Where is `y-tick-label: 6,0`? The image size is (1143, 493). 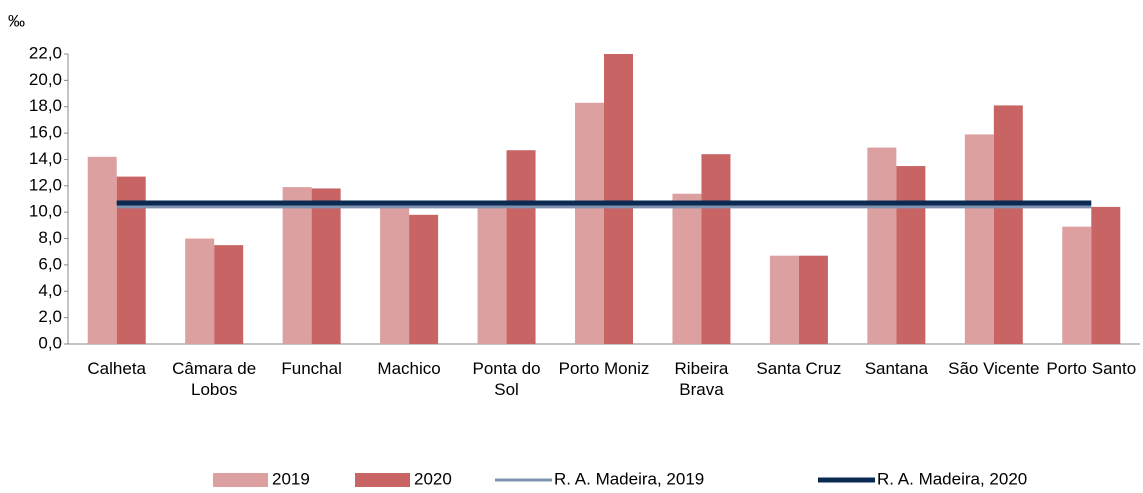
y-tick-label: 6,0 is located at coordinates (50, 263).